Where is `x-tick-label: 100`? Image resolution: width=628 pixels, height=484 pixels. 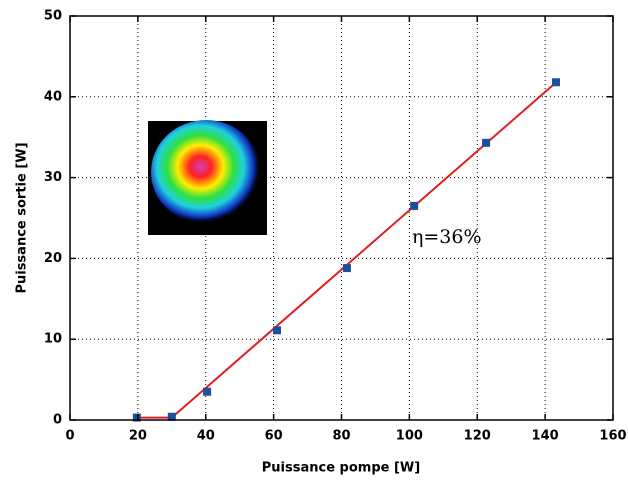
x-tick-label: 100 is located at coordinates (409, 436).